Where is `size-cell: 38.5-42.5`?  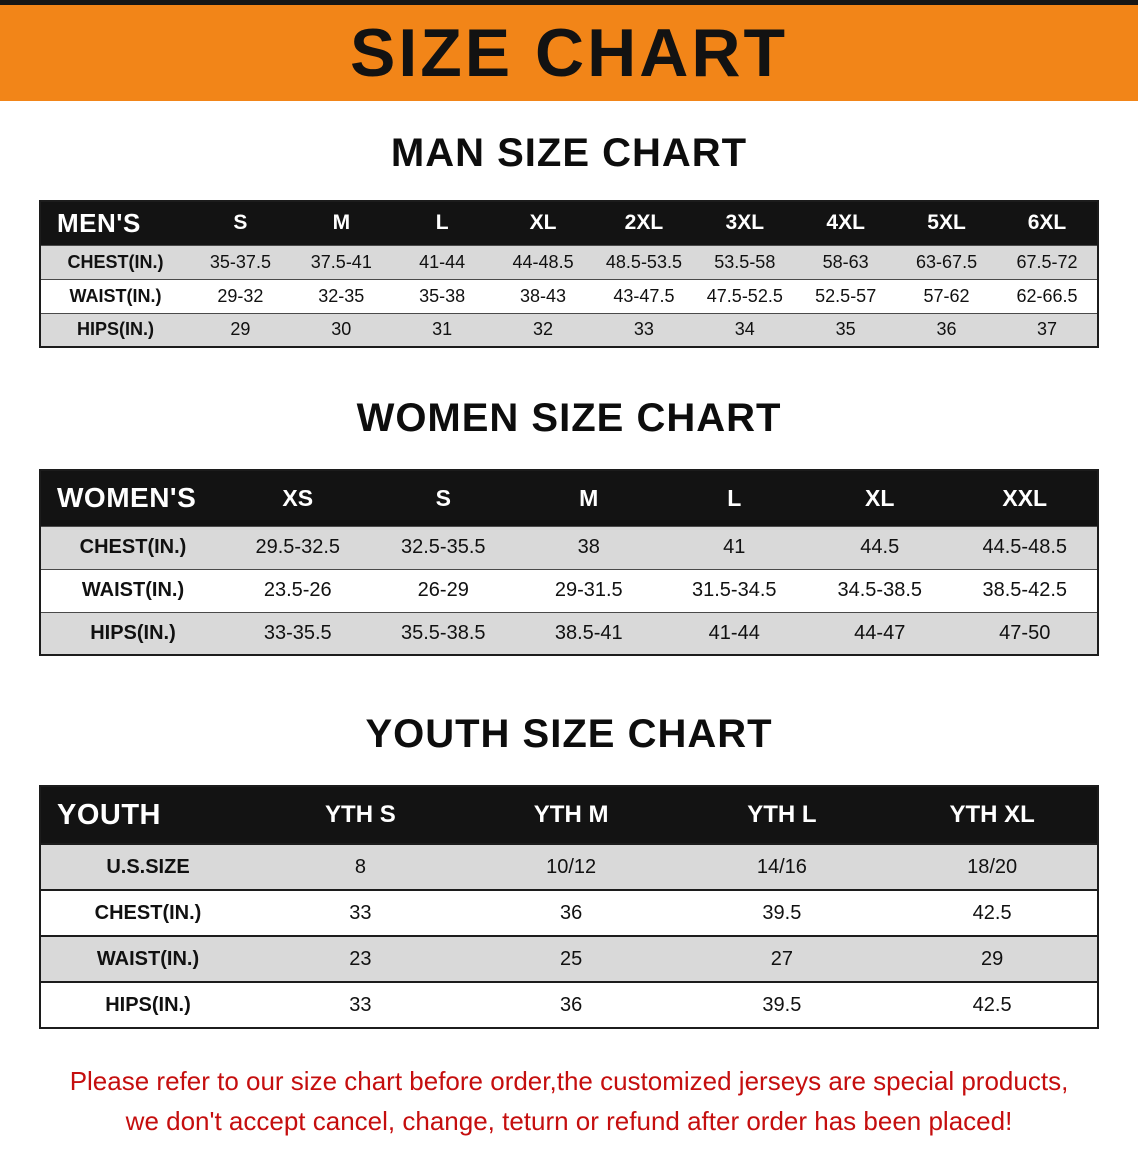
size-cell: 38.5-42.5 is located at coordinates (1024, 590).